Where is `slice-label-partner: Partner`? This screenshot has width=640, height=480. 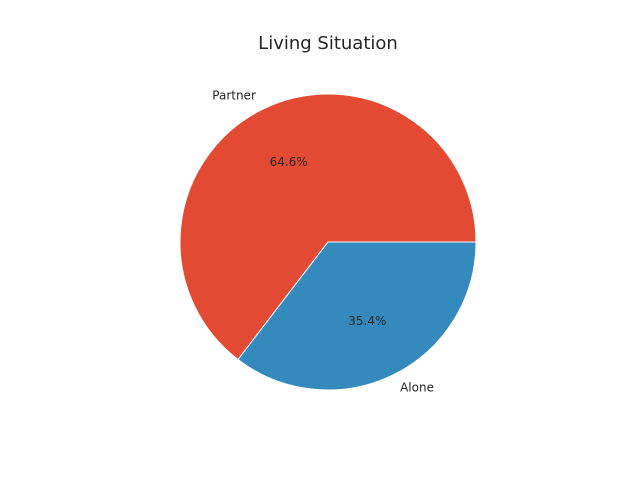 slice-label-partner: Partner is located at coordinates (234, 96).